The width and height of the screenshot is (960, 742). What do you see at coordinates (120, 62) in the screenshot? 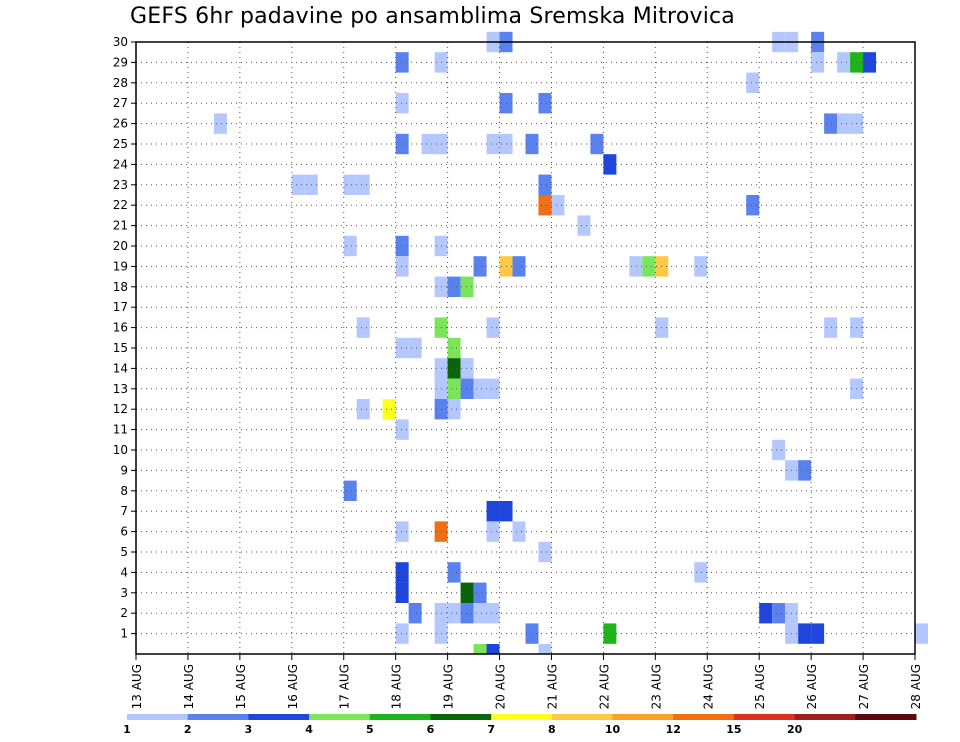
I see `y-tick-label: 29` at bounding box center [120, 62].